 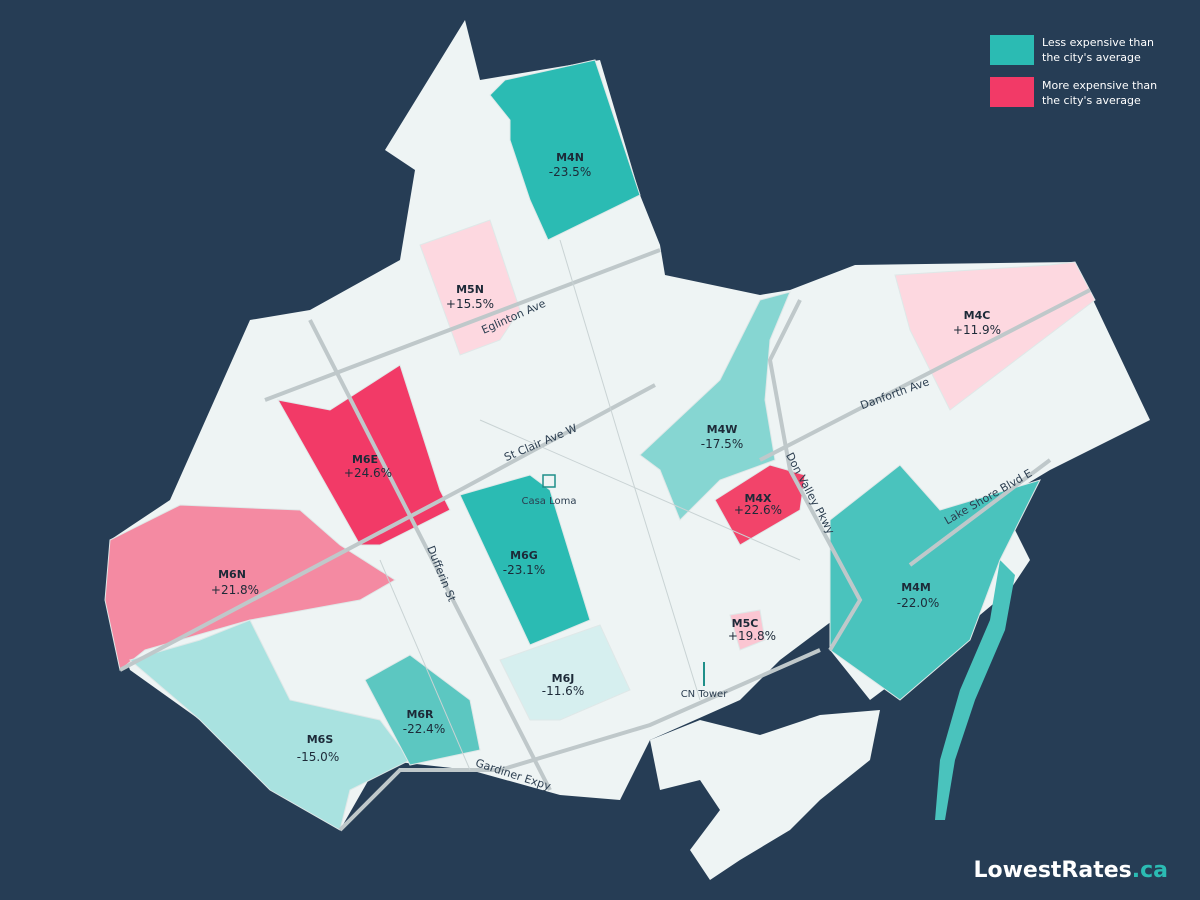 I want to click on region-code: M4X, so click(x=758, y=498).